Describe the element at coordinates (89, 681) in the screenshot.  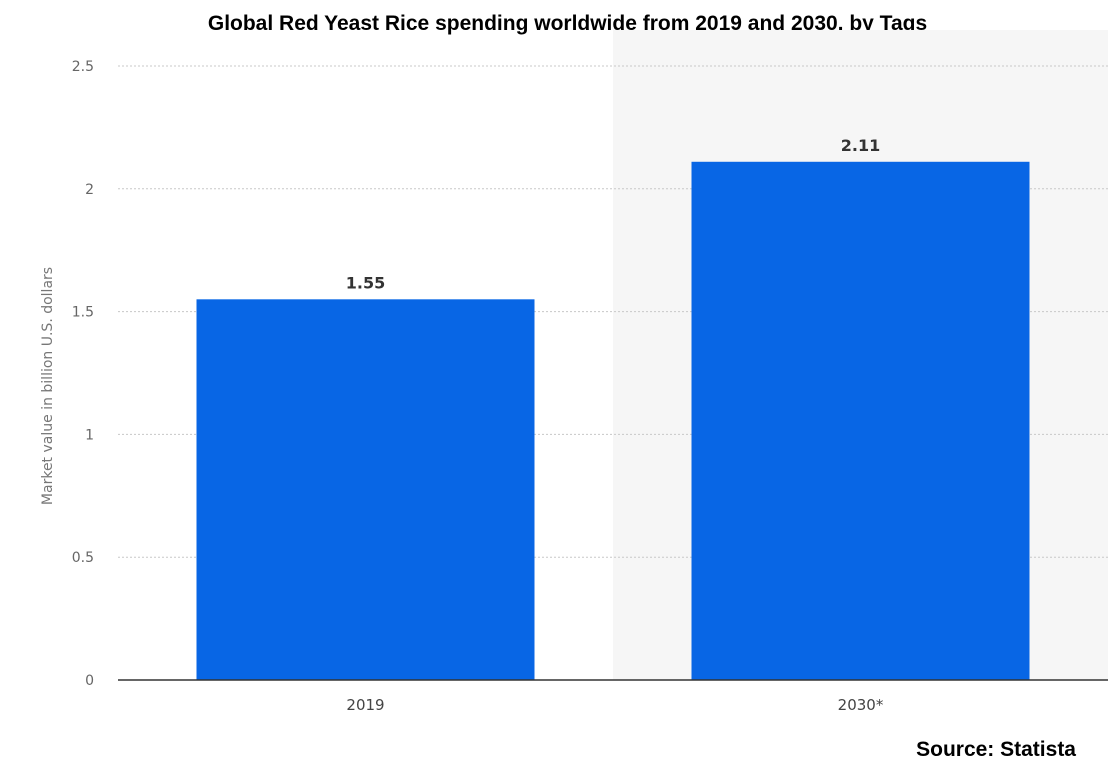
I see `y-tick-label: 0` at that location.